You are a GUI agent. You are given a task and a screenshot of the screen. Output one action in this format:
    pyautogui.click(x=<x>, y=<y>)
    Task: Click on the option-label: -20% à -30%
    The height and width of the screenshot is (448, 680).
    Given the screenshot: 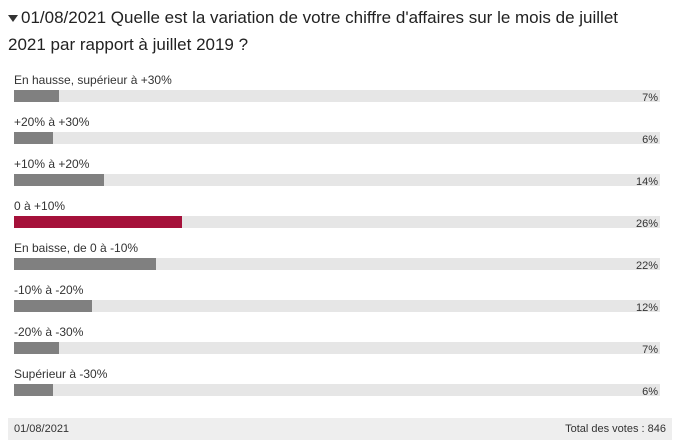 What is the action you would take?
    pyautogui.click(x=49, y=332)
    